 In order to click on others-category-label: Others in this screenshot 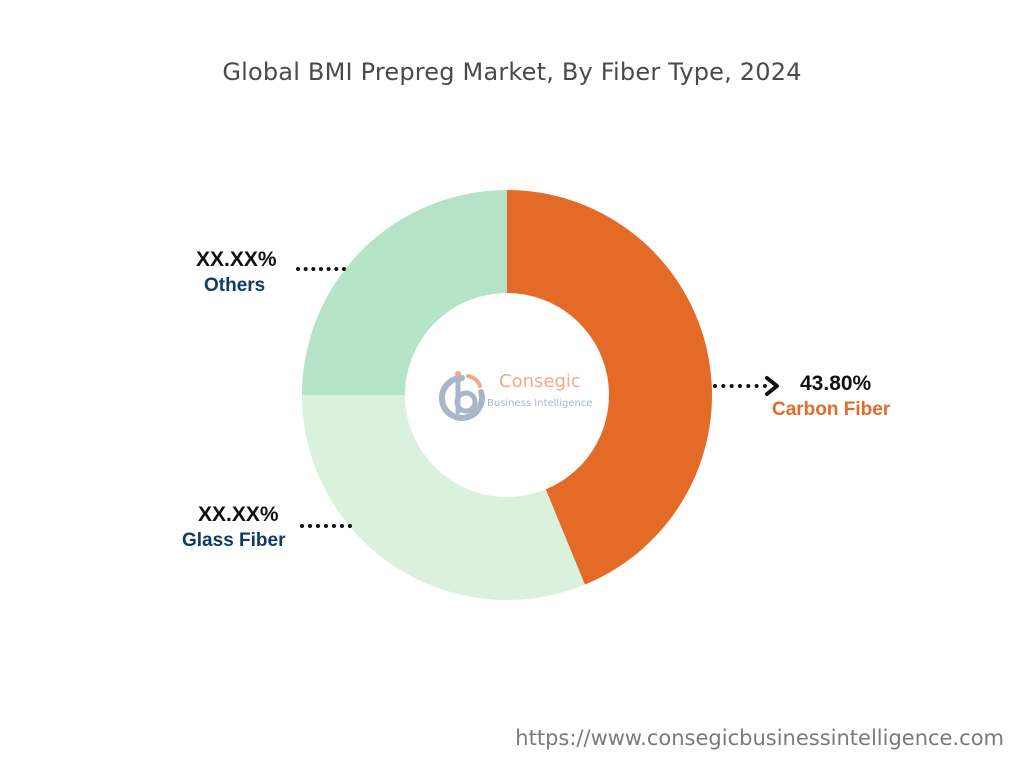, I will do `click(235, 285)`.